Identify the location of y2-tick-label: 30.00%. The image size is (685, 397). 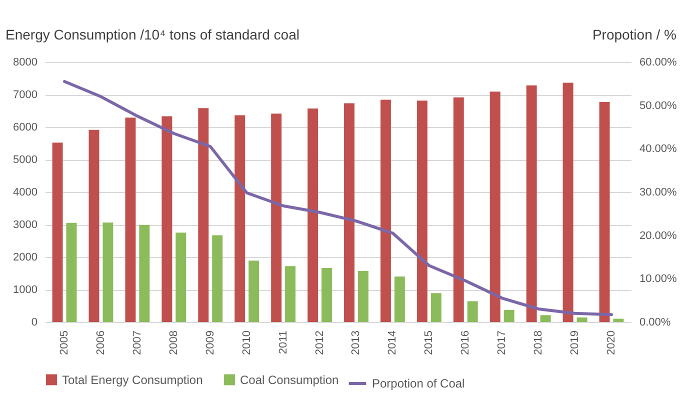
(659, 192).